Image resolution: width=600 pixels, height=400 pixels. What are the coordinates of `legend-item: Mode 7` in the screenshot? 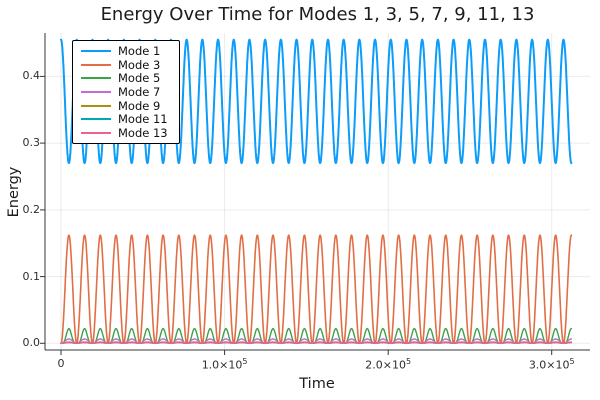 It's located at (126, 91).